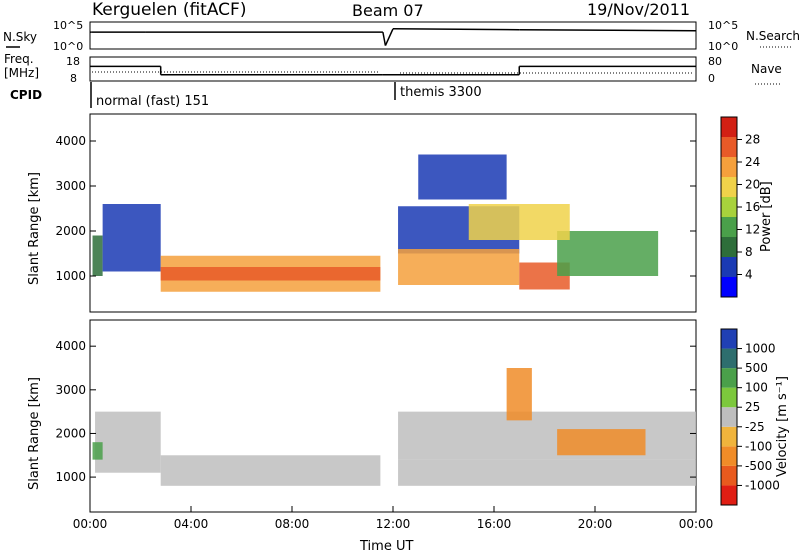  What do you see at coordinates (723, 46) in the screenshot?
I see `nsearch-tick-bottom: 10^0` at bounding box center [723, 46].